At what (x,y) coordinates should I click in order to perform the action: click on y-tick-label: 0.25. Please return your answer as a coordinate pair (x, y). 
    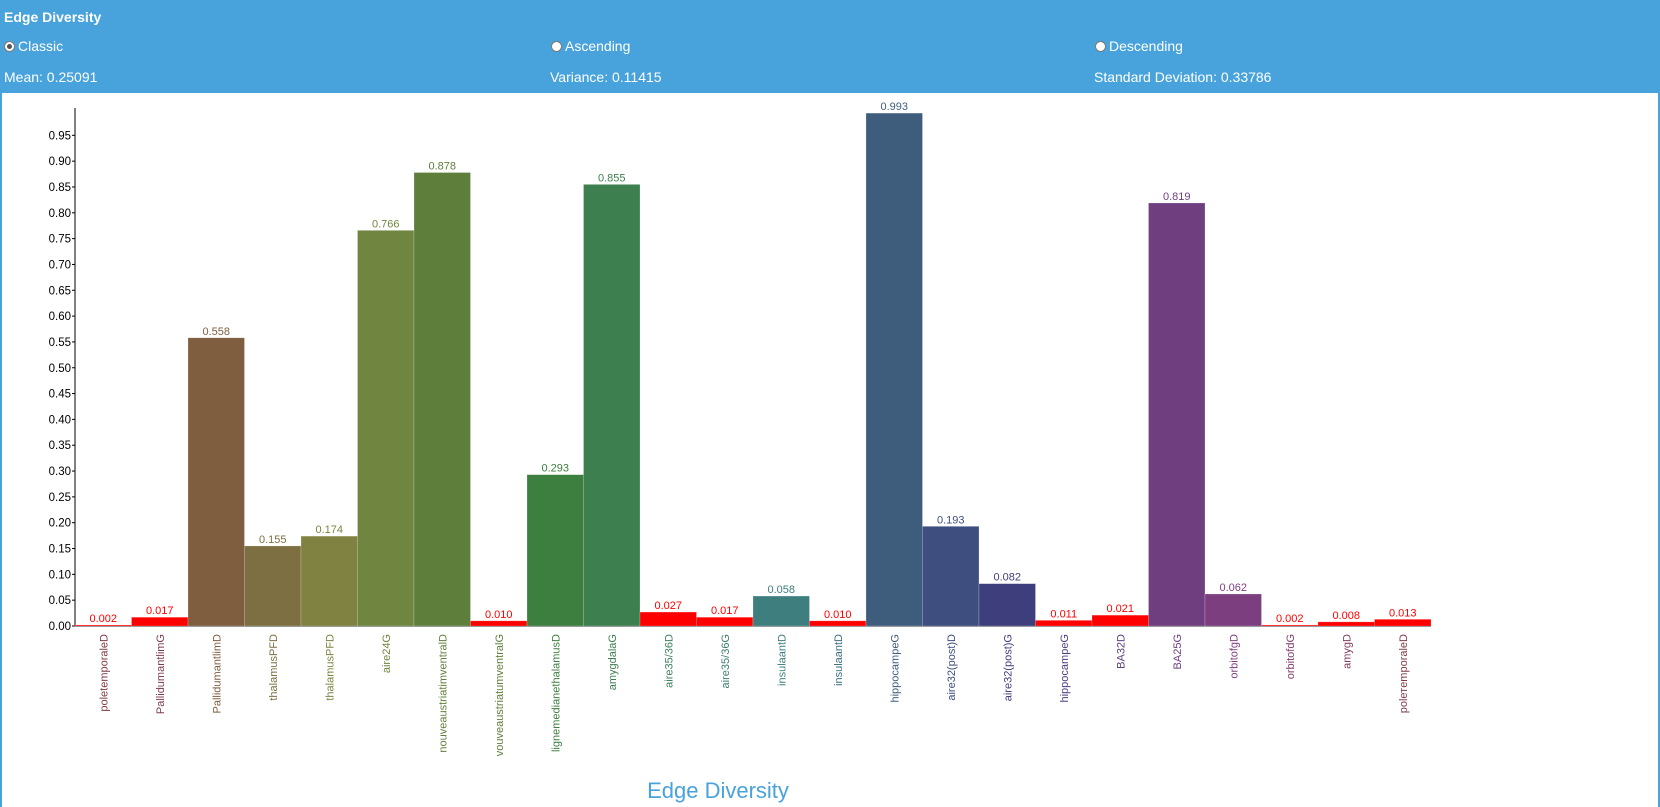
    Looking at the image, I should click on (60, 498).